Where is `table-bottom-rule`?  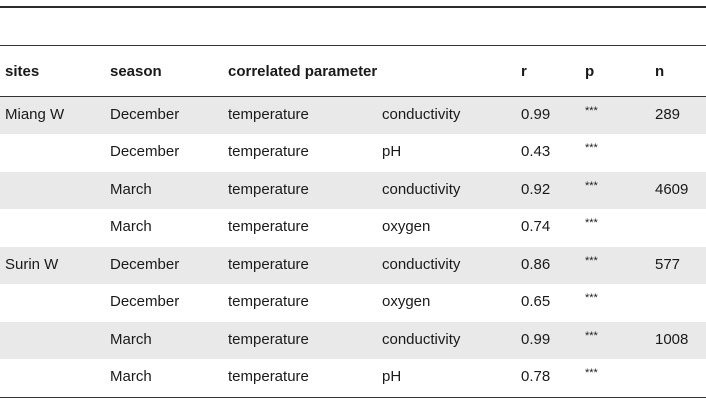 table-bottom-rule is located at coordinates (353, 397).